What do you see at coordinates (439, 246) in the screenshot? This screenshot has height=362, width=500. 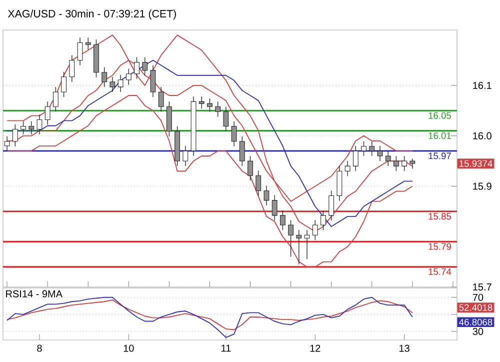 I see `ref-line-label: 15.79` at bounding box center [439, 246].